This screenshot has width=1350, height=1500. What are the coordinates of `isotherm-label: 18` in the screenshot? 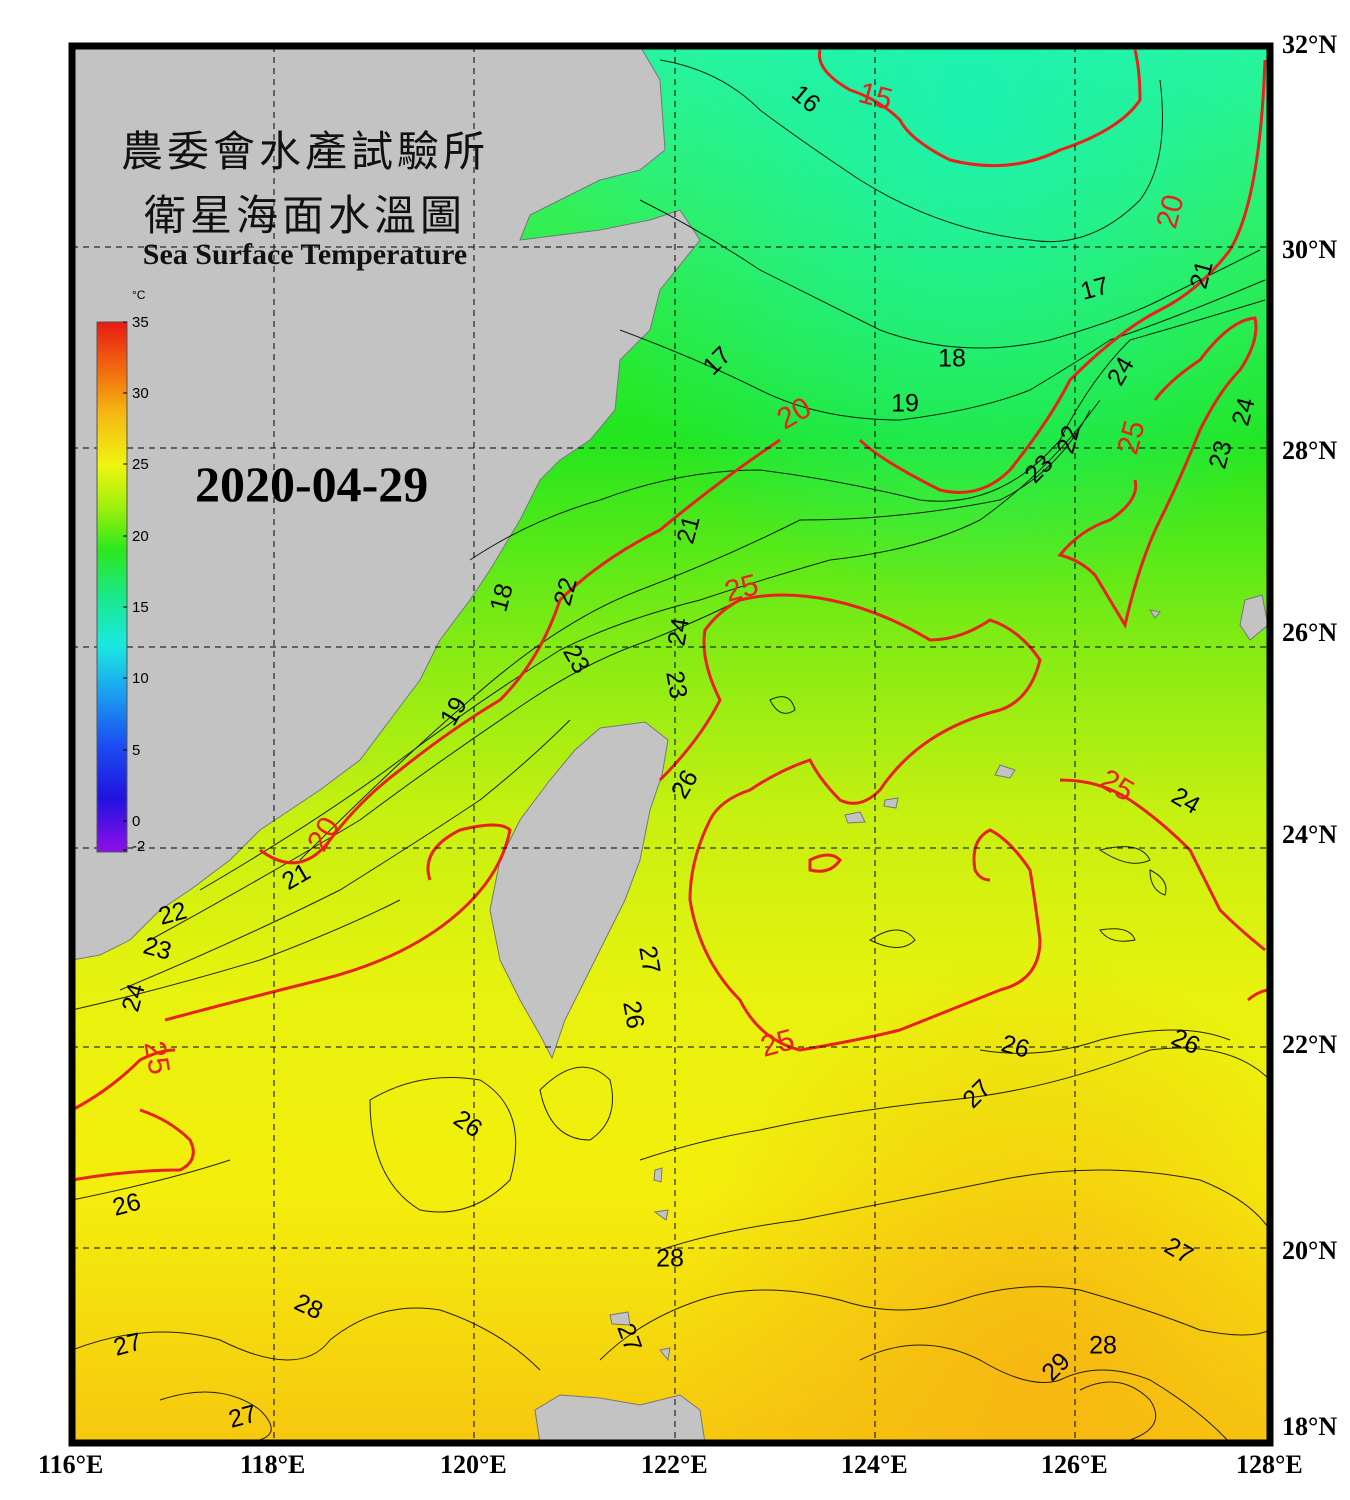 It's located at (952, 359).